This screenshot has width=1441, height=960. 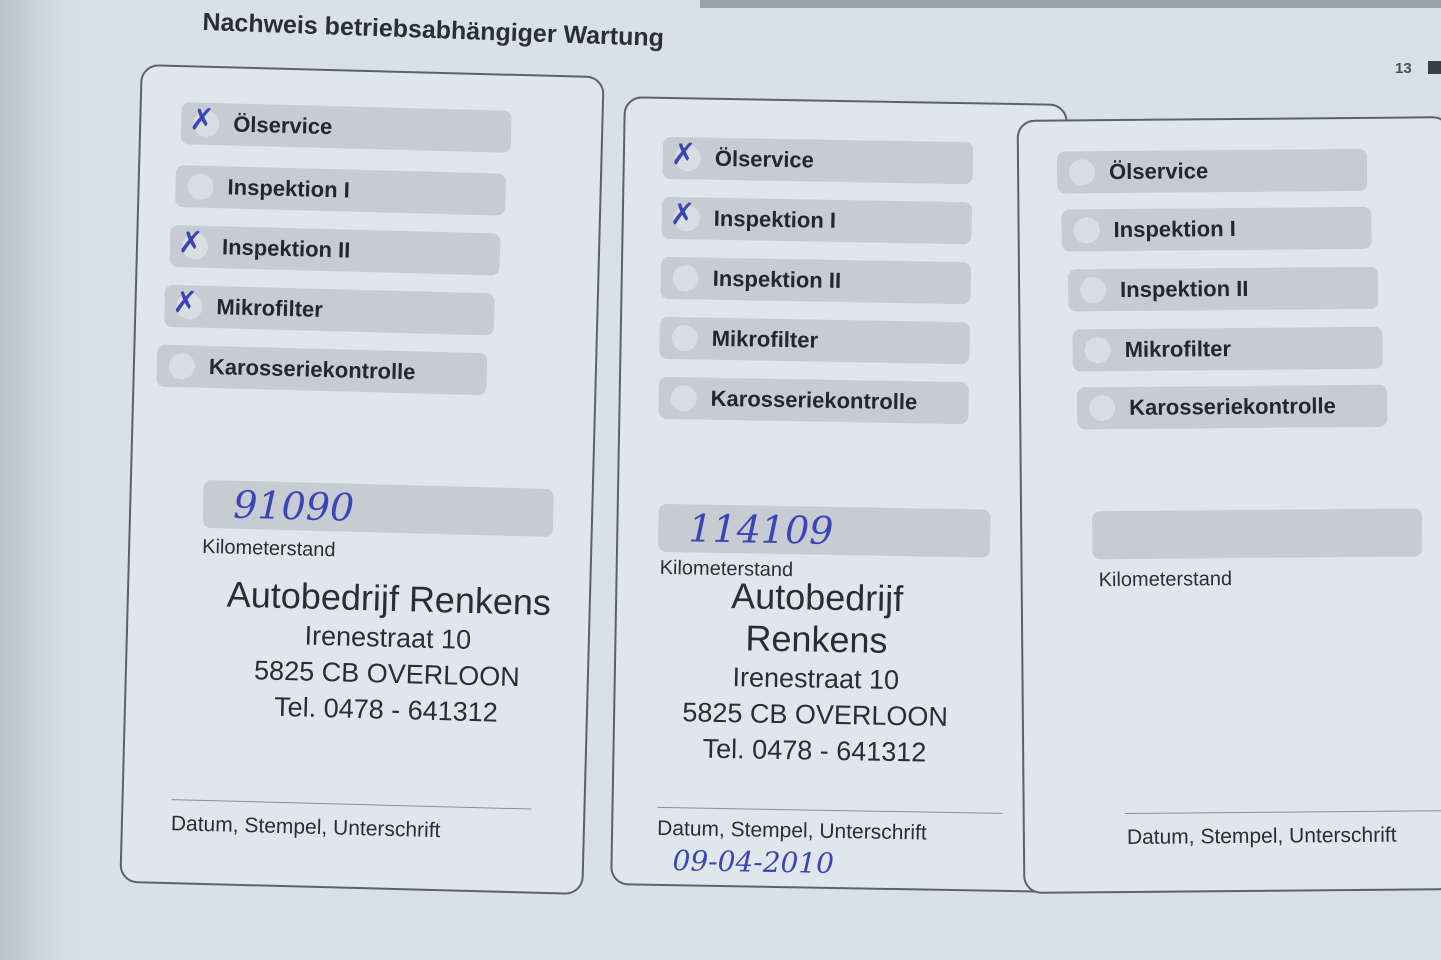 I want to click on km-field, so click(x=1257, y=534).